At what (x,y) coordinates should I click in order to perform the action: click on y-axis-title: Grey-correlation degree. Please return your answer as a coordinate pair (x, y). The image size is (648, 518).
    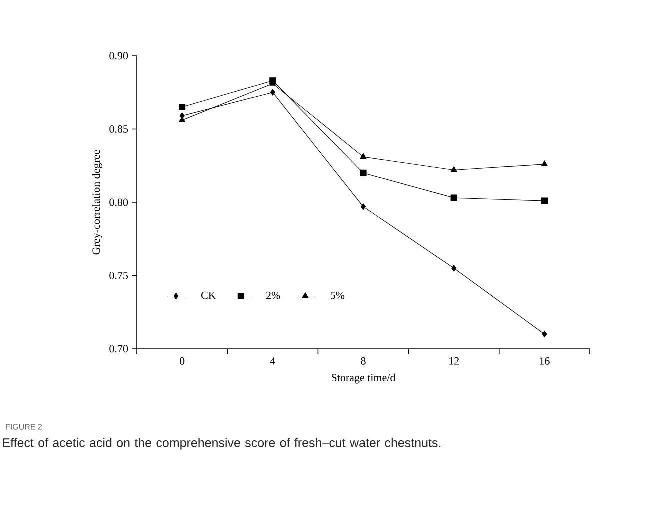
    Looking at the image, I should click on (97, 202).